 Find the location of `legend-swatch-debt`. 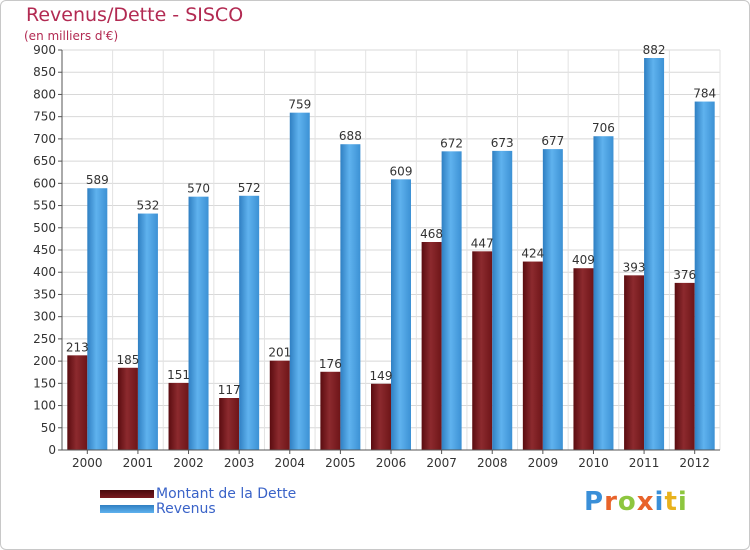

legend-swatch-debt is located at coordinates (127, 493).